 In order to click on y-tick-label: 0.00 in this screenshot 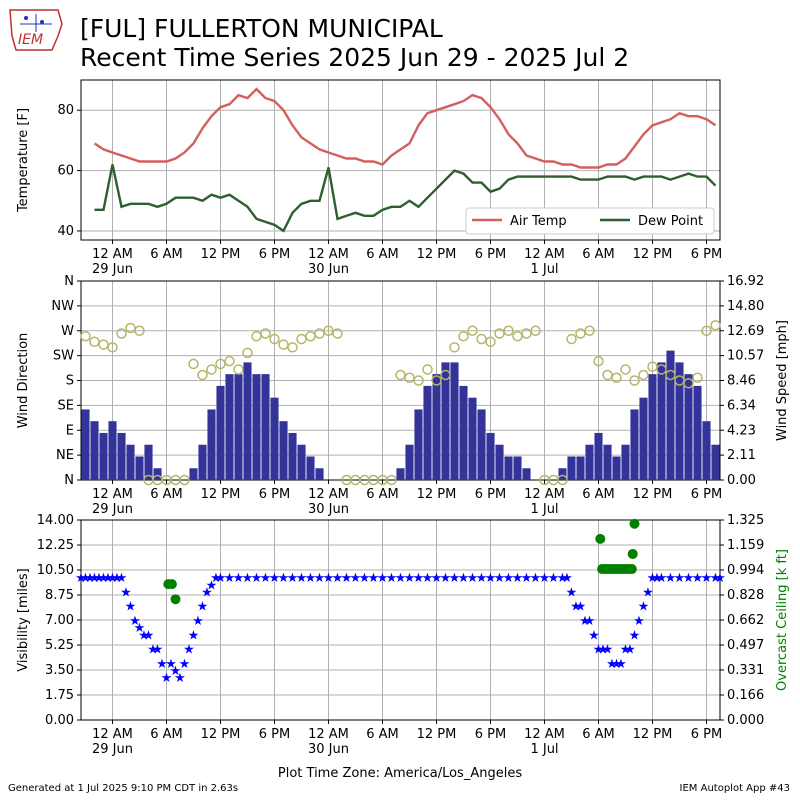, I will do `click(59, 720)`.